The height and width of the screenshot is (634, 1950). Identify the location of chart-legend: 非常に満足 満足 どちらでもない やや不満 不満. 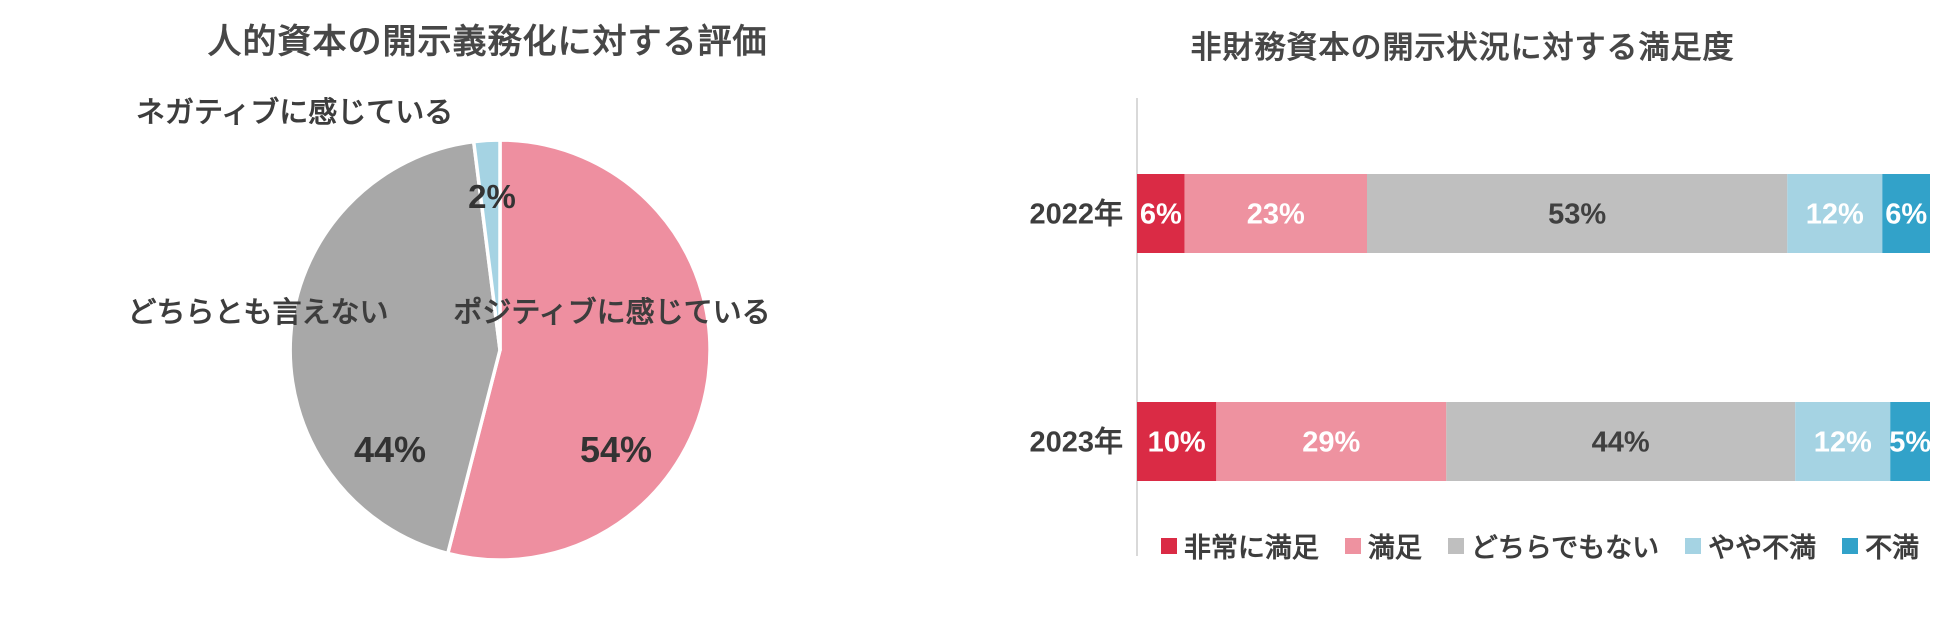
(1540, 545).